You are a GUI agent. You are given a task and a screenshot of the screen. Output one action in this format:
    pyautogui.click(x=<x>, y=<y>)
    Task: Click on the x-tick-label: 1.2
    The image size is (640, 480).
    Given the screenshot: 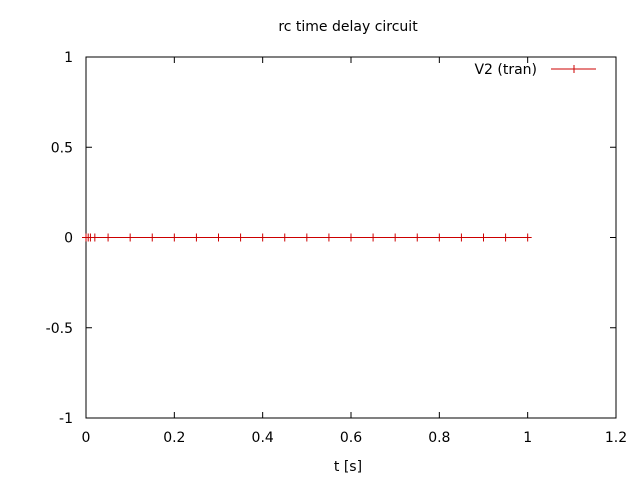 What is the action you would take?
    pyautogui.click(x=616, y=438)
    